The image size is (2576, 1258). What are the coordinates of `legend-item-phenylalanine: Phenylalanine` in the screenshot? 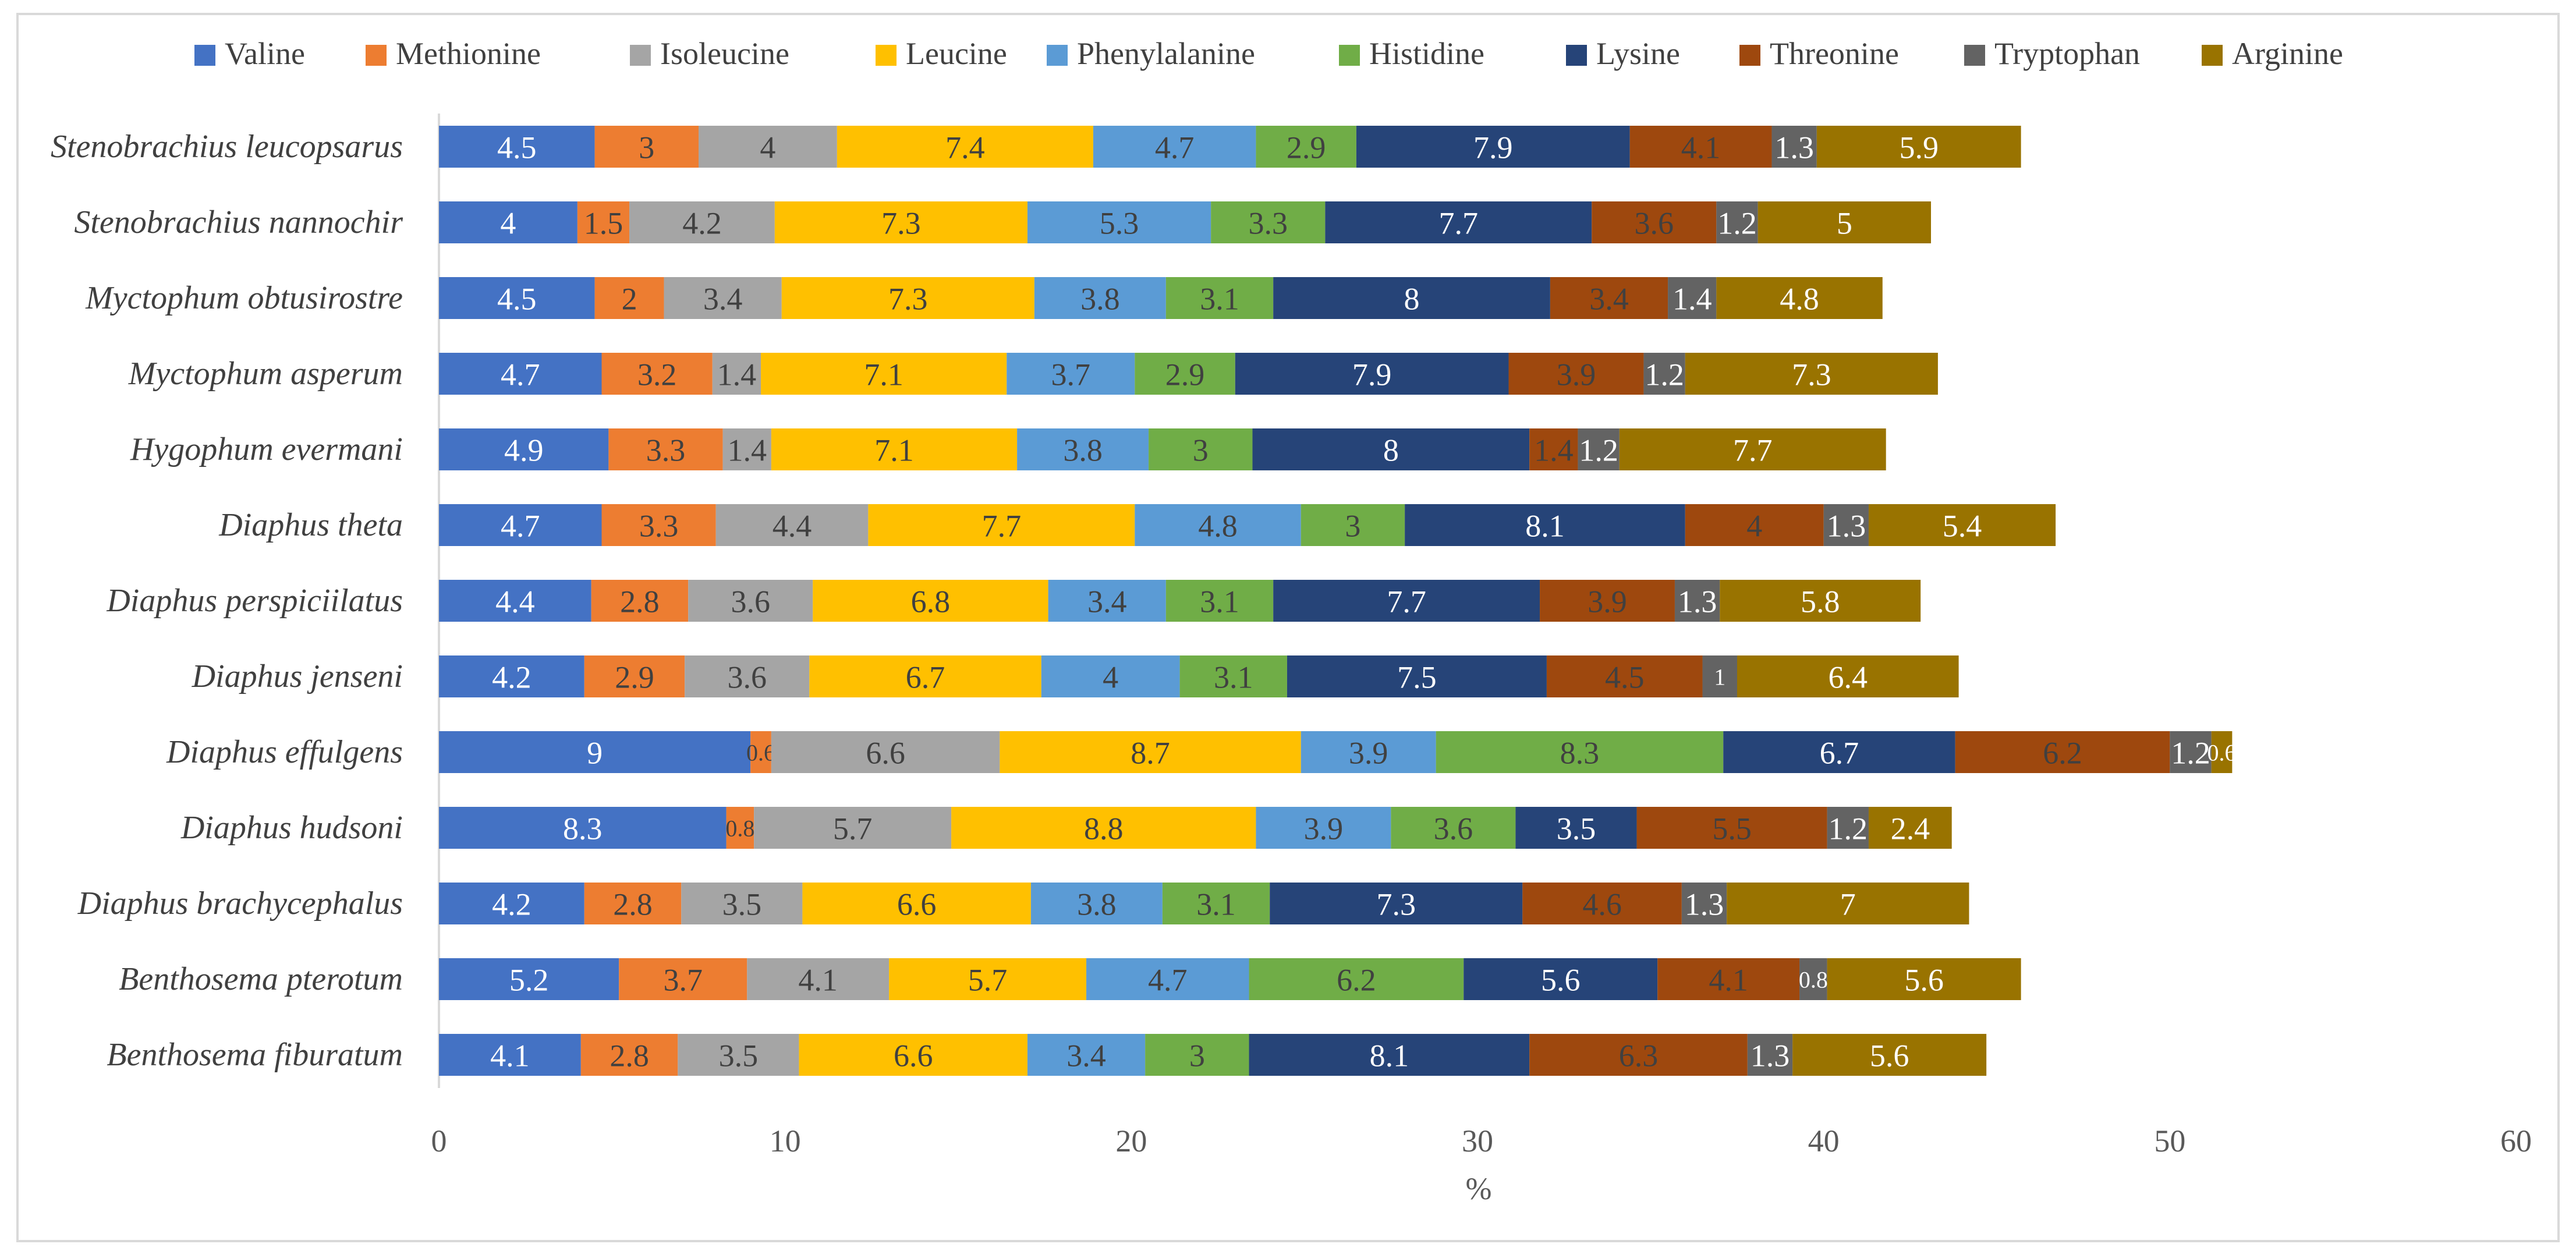 It's located at (1151, 53).